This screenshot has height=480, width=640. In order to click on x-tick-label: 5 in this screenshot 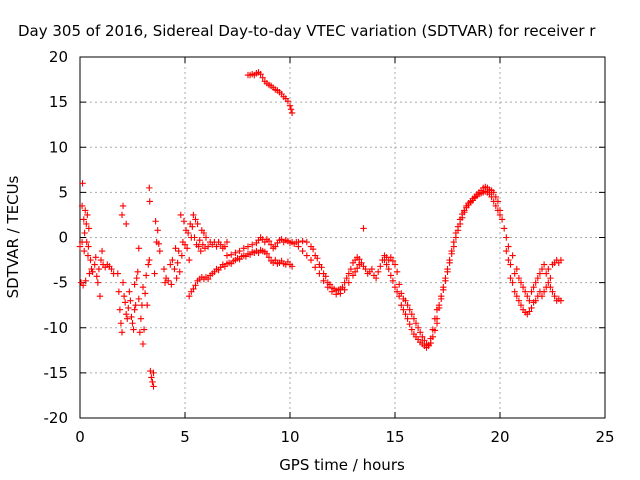, I will do `click(185, 437)`.